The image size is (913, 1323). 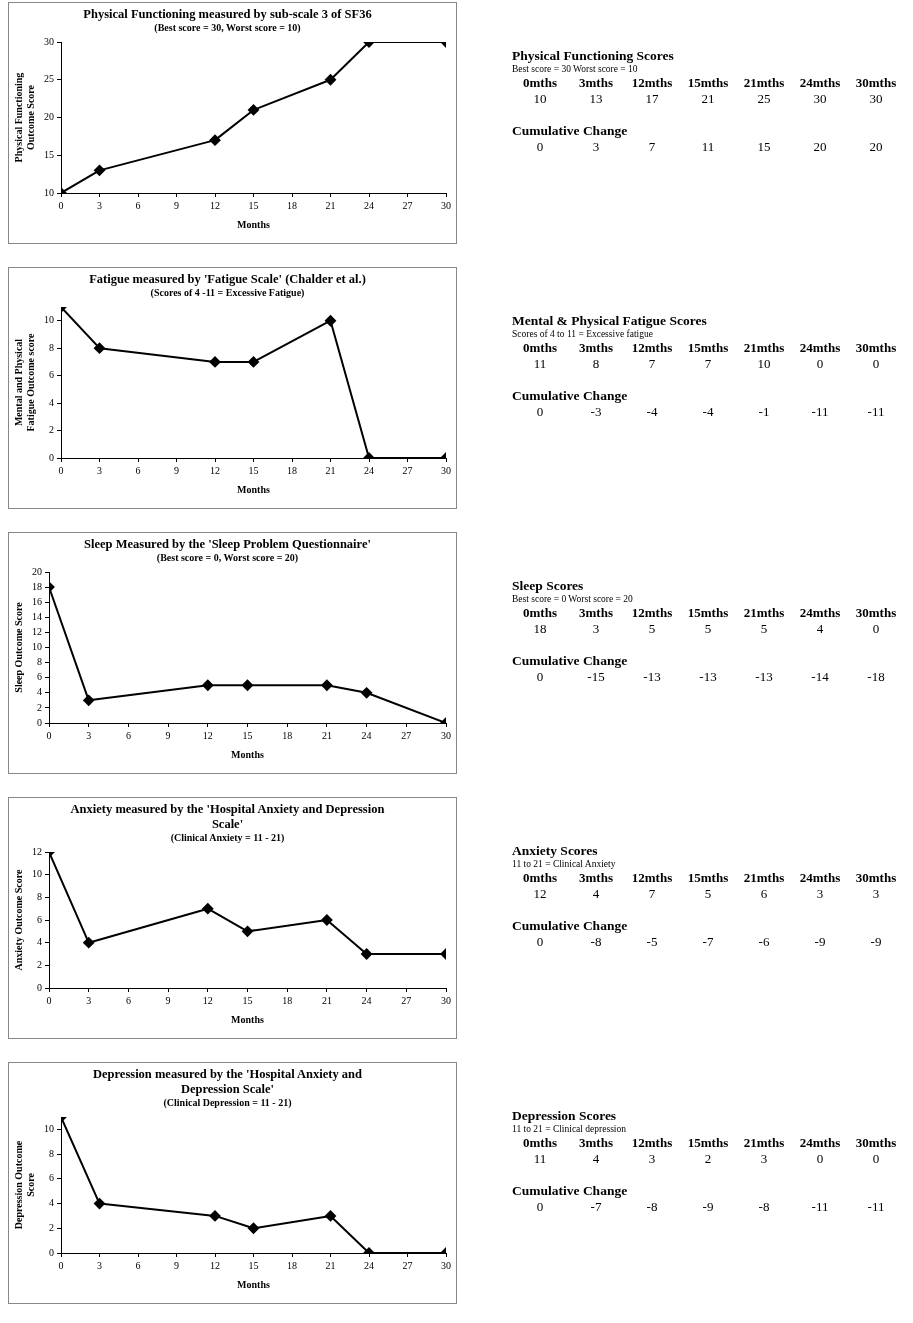 What do you see at coordinates (247, 1019) in the screenshot?
I see `x-axis-title: Months` at bounding box center [247, 1019].